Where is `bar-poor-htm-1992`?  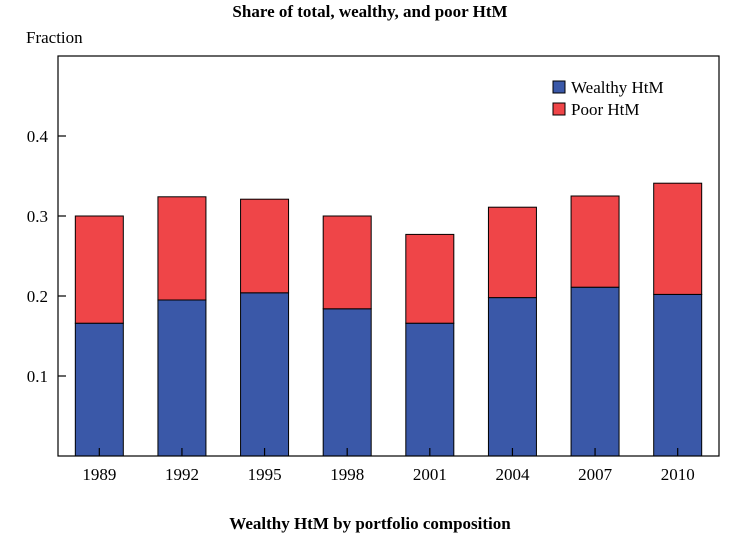 bar-poor-htm-1992 is located at coordinates (182, 248).